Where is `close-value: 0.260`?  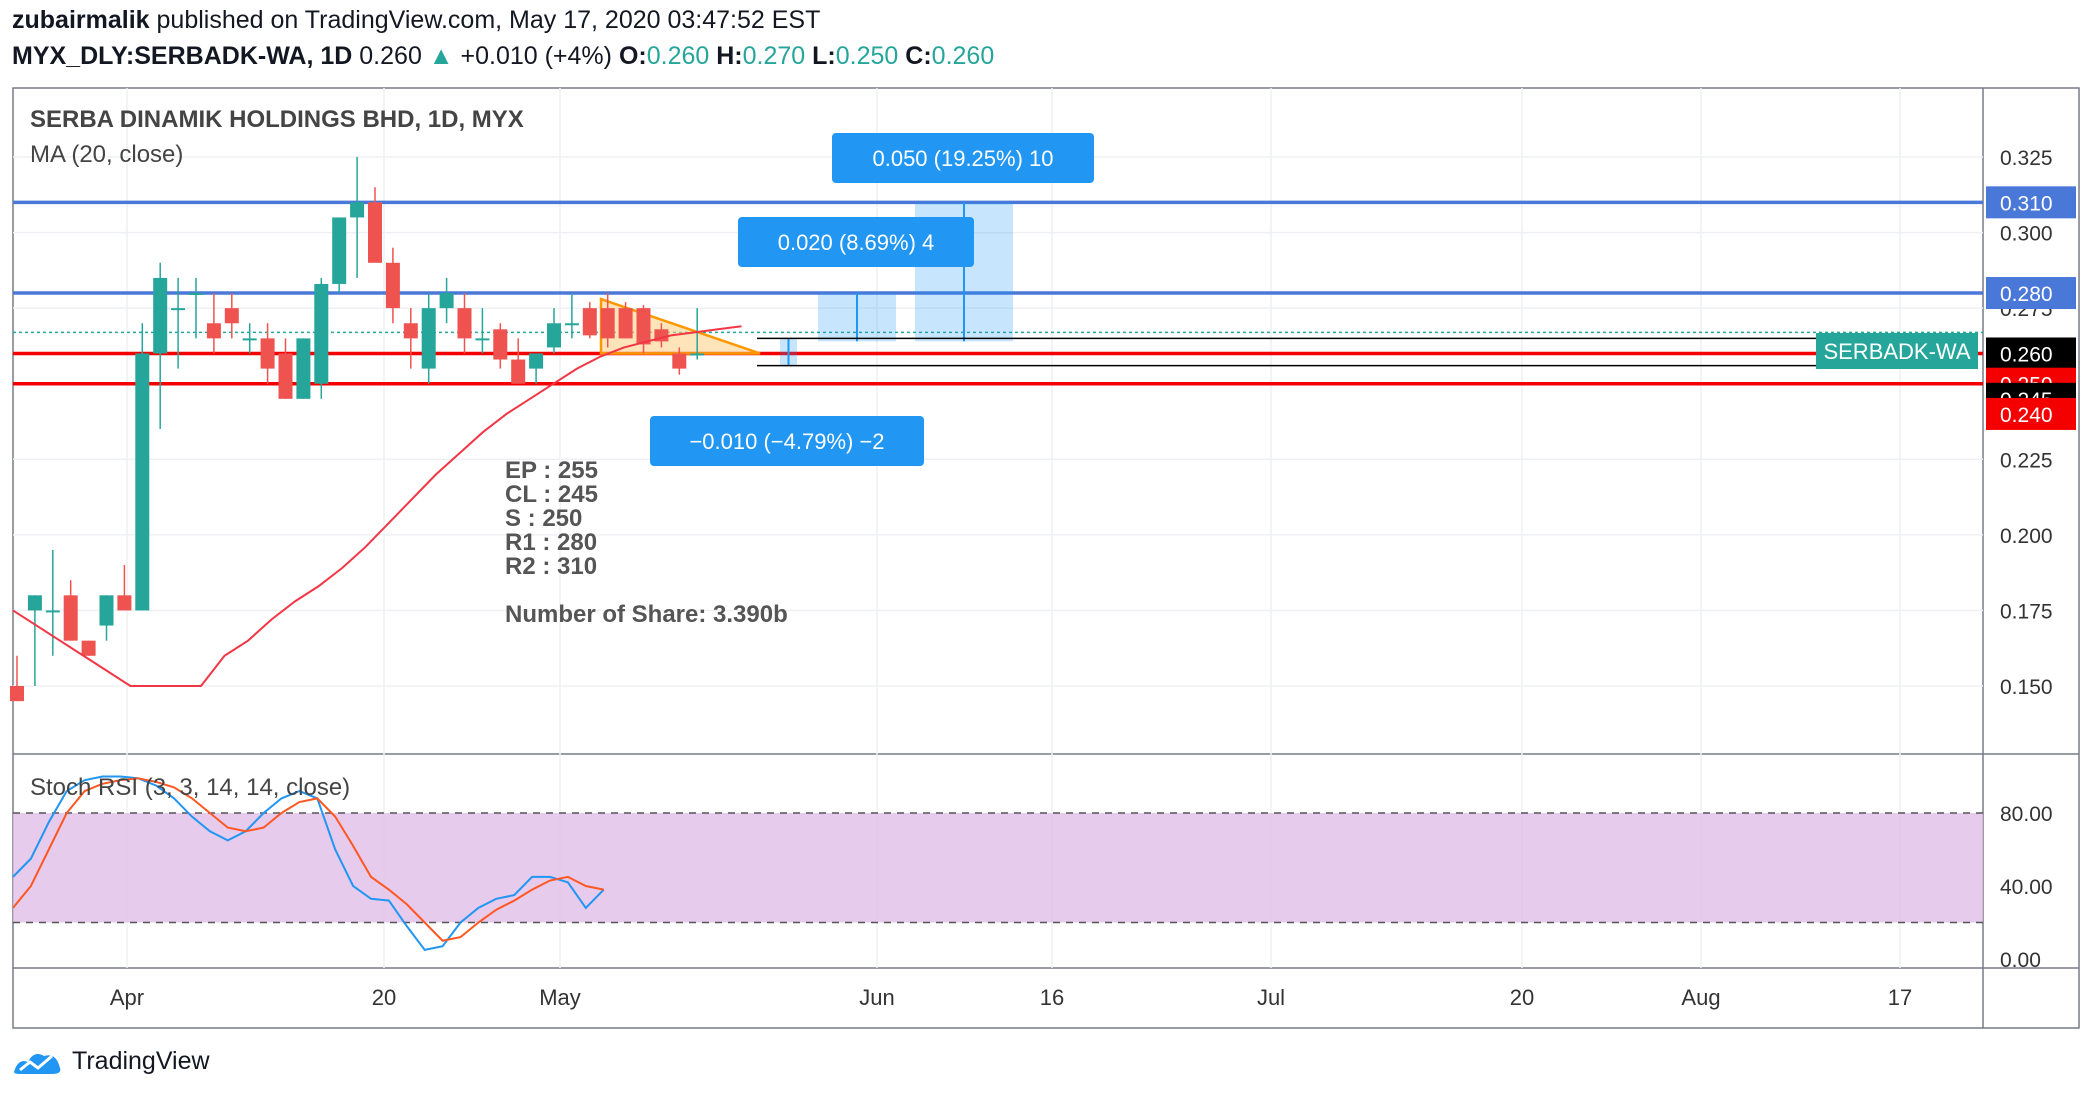 close-value: 0.260 is located at coordinates (963, 56).